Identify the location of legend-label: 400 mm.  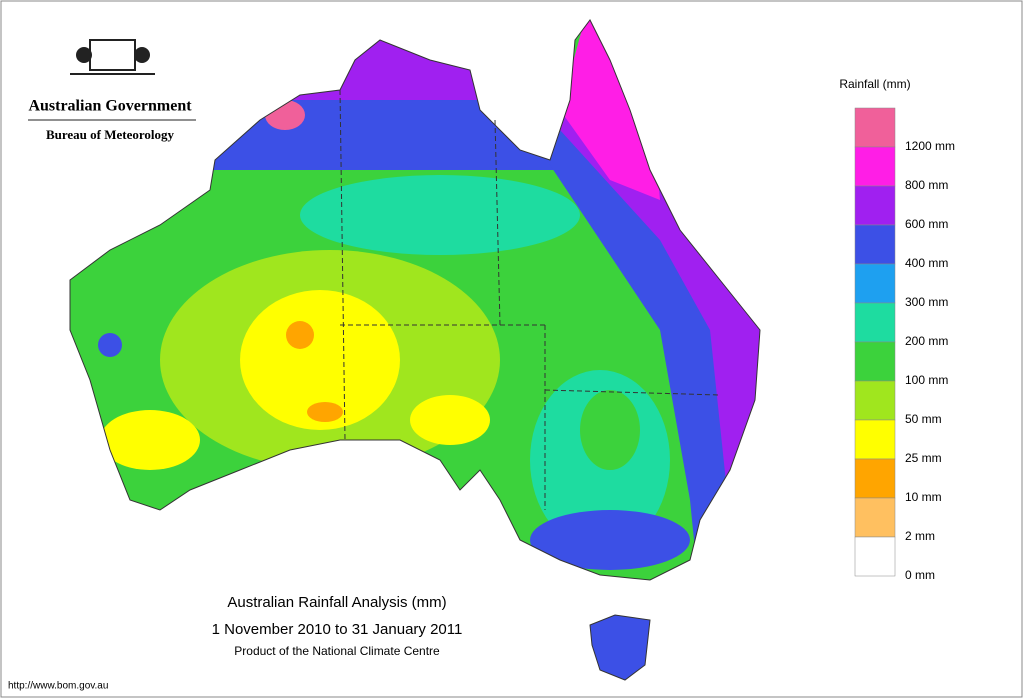
(926, 263).